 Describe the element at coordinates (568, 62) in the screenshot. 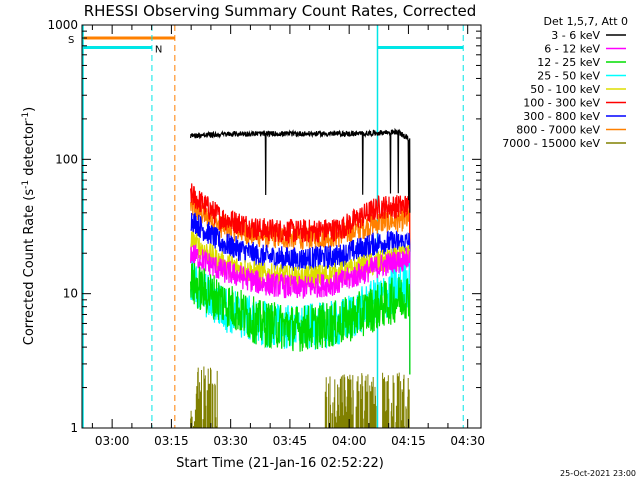

I see `legend-label: 12 - 25 keV` at that location.